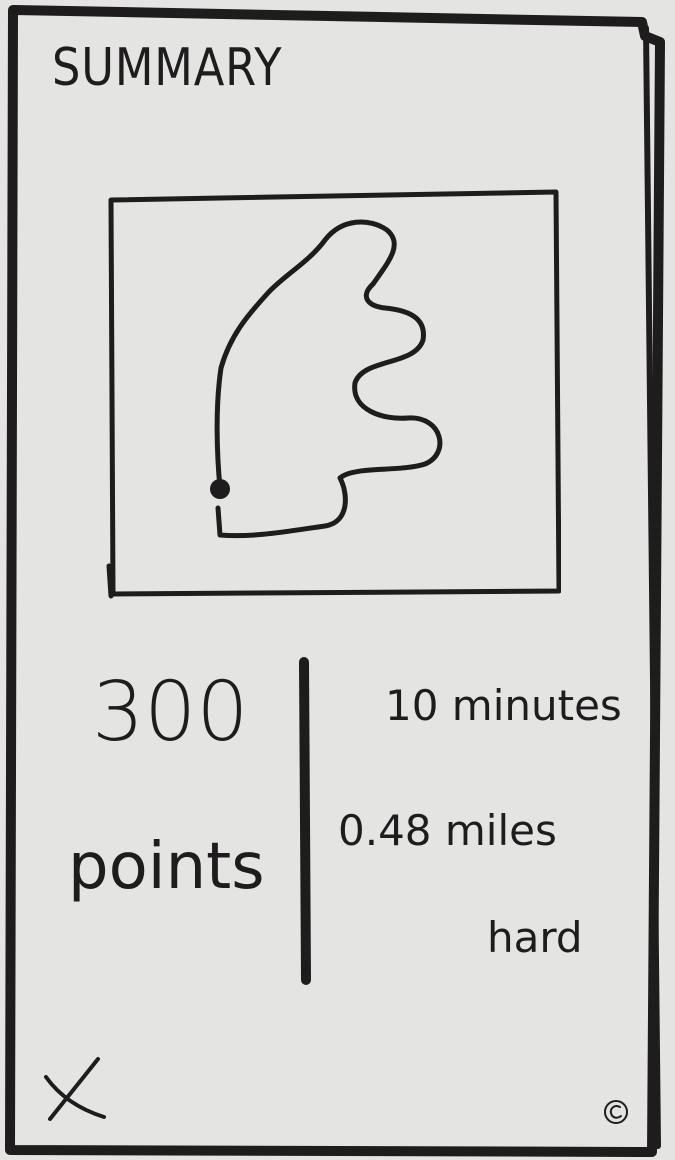  Describe the element at coordinates (328, 379) in the screenshot. I see `route-path` at that location.